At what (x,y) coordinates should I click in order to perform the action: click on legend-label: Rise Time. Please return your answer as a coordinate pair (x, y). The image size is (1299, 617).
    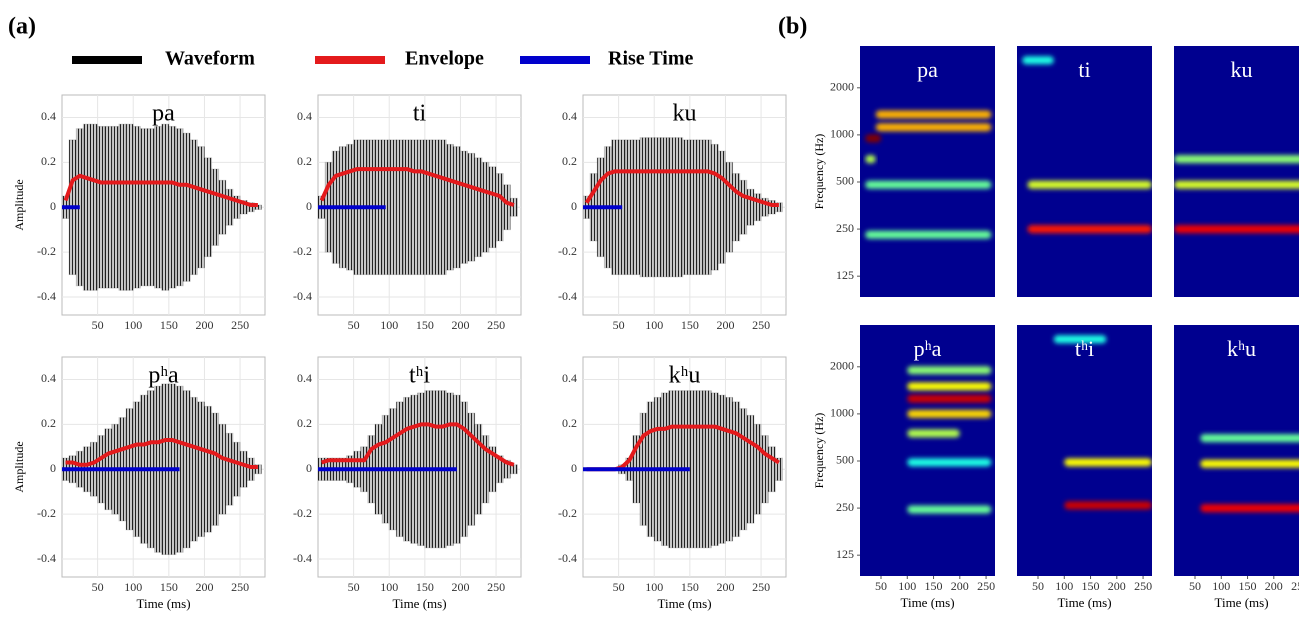
    Looking at the image, I should click on (650, 59).